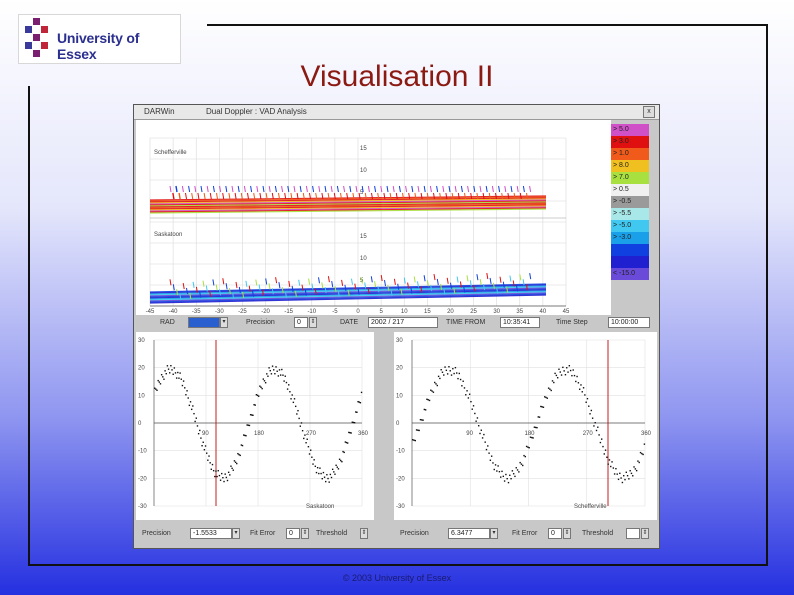 The image size is (794, 595). What do you see at coordinates (332, 533) in the screenshot?
I see `threshold-label-left: Threshold` at bounding box center [332, 533].